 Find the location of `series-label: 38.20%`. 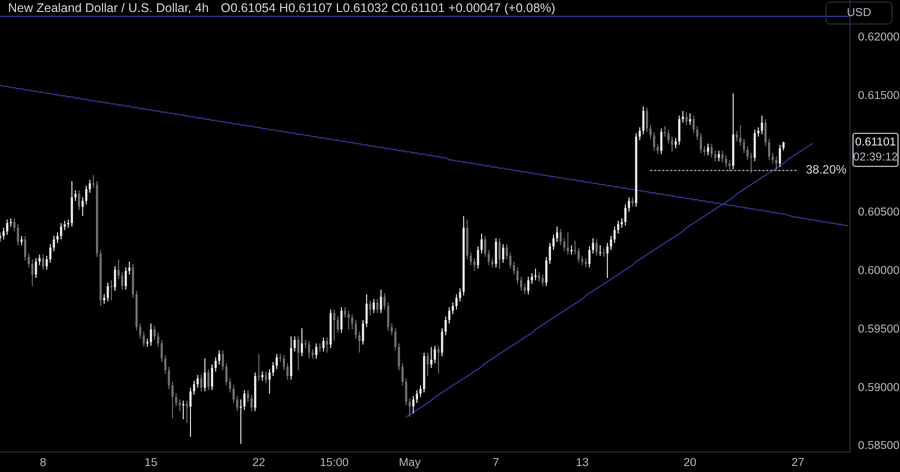

series-label: 38.20% is located at coordinates (826, 169).